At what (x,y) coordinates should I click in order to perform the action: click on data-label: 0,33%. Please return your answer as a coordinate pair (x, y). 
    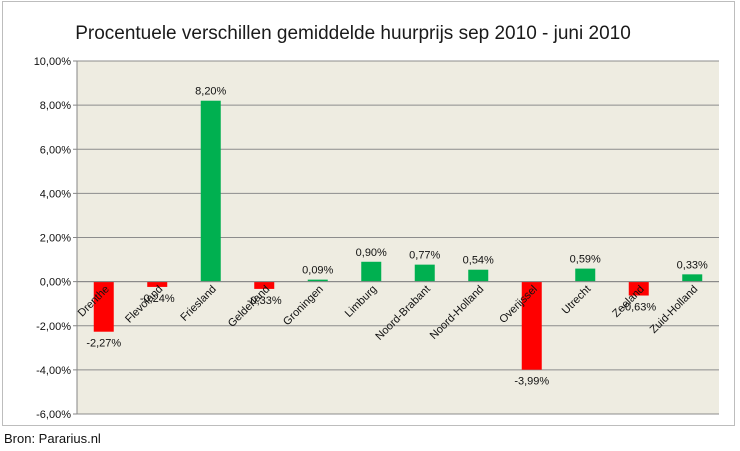
    Looking at the image, I should click on (692, 265).